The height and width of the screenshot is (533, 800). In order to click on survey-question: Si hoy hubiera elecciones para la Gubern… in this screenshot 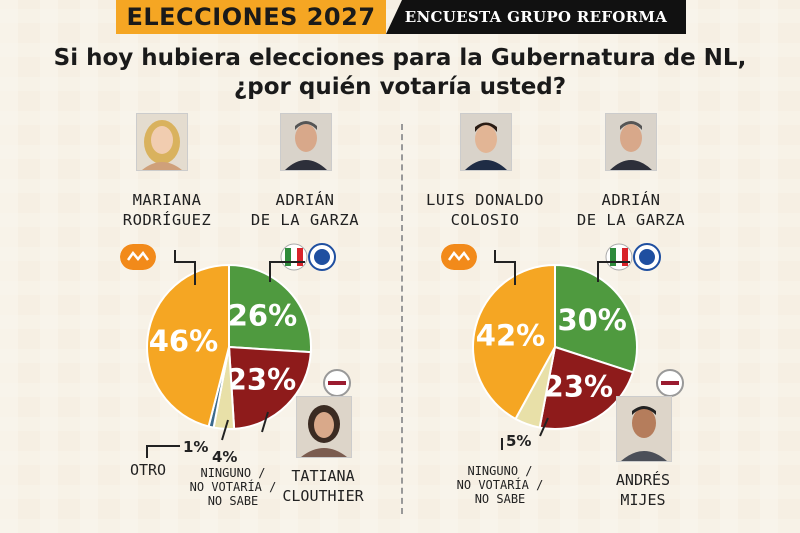, I will do `click(400, 73)`.